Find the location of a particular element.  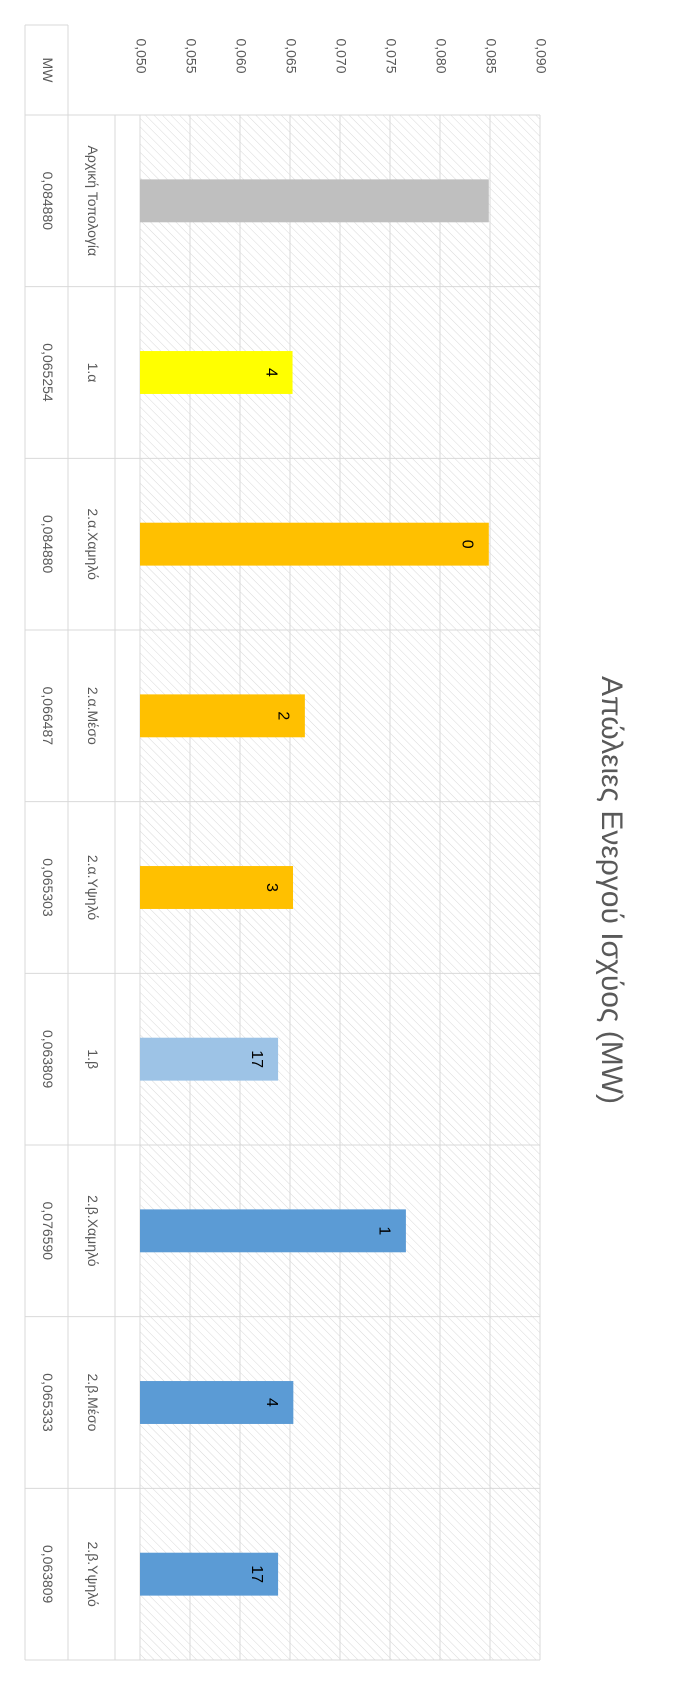

bar-label: 1 is located at coordinates (384, 1230).